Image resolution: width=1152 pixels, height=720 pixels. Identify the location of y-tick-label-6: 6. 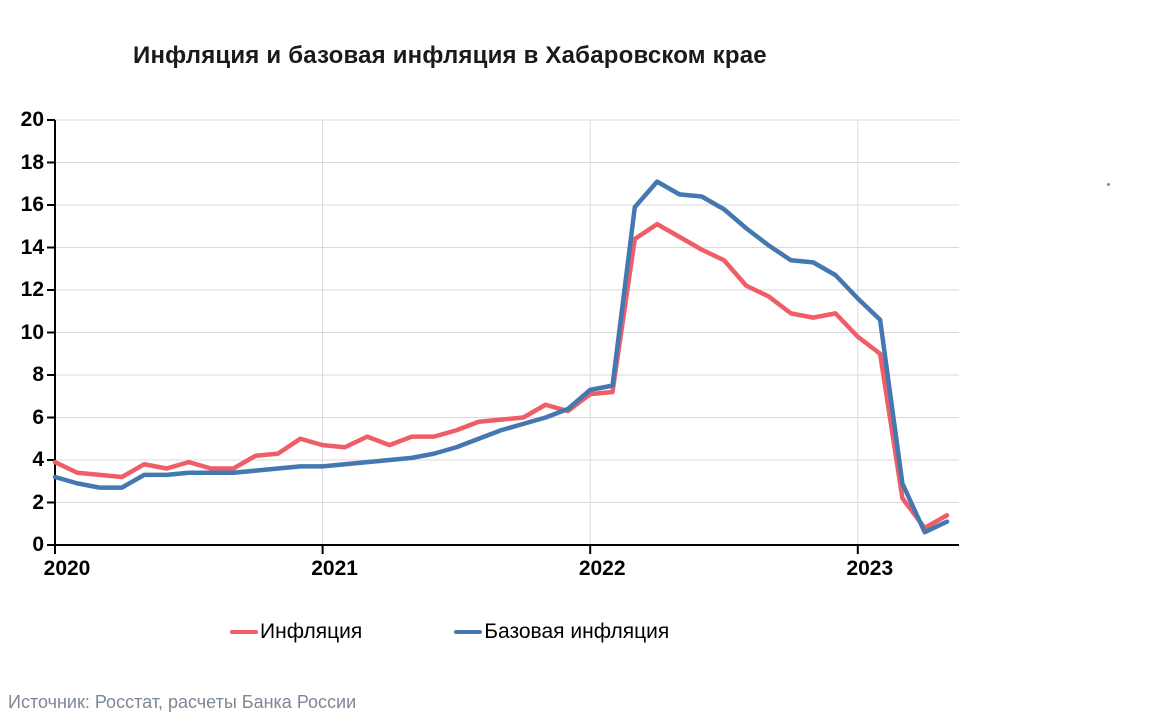
(38, 417).